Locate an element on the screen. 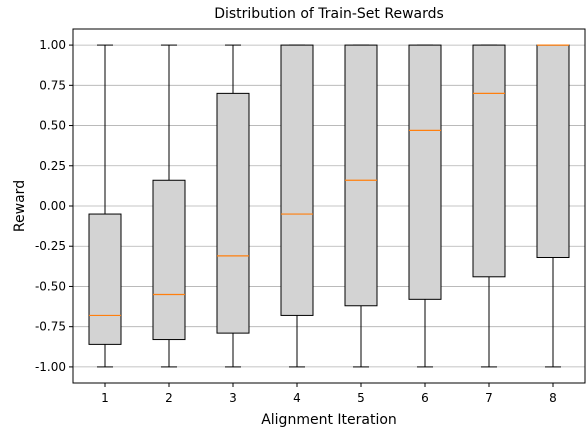 The width and height of the screenshot is (587, 428). x-tick-label: 7 is located at coordinates (489, 398).